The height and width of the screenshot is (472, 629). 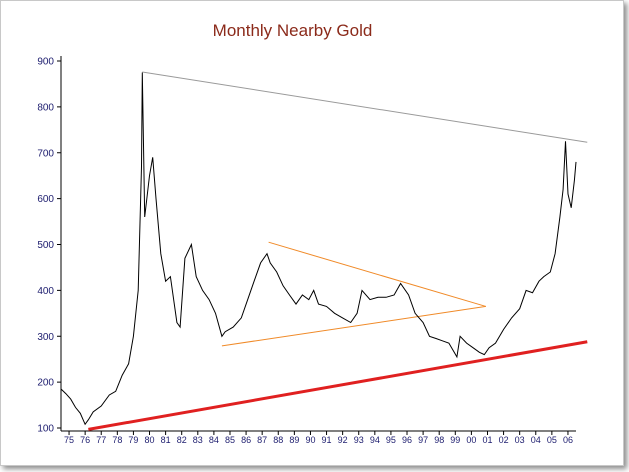 I want to click on x-tick-label: 93, so click(x=359, y=440).